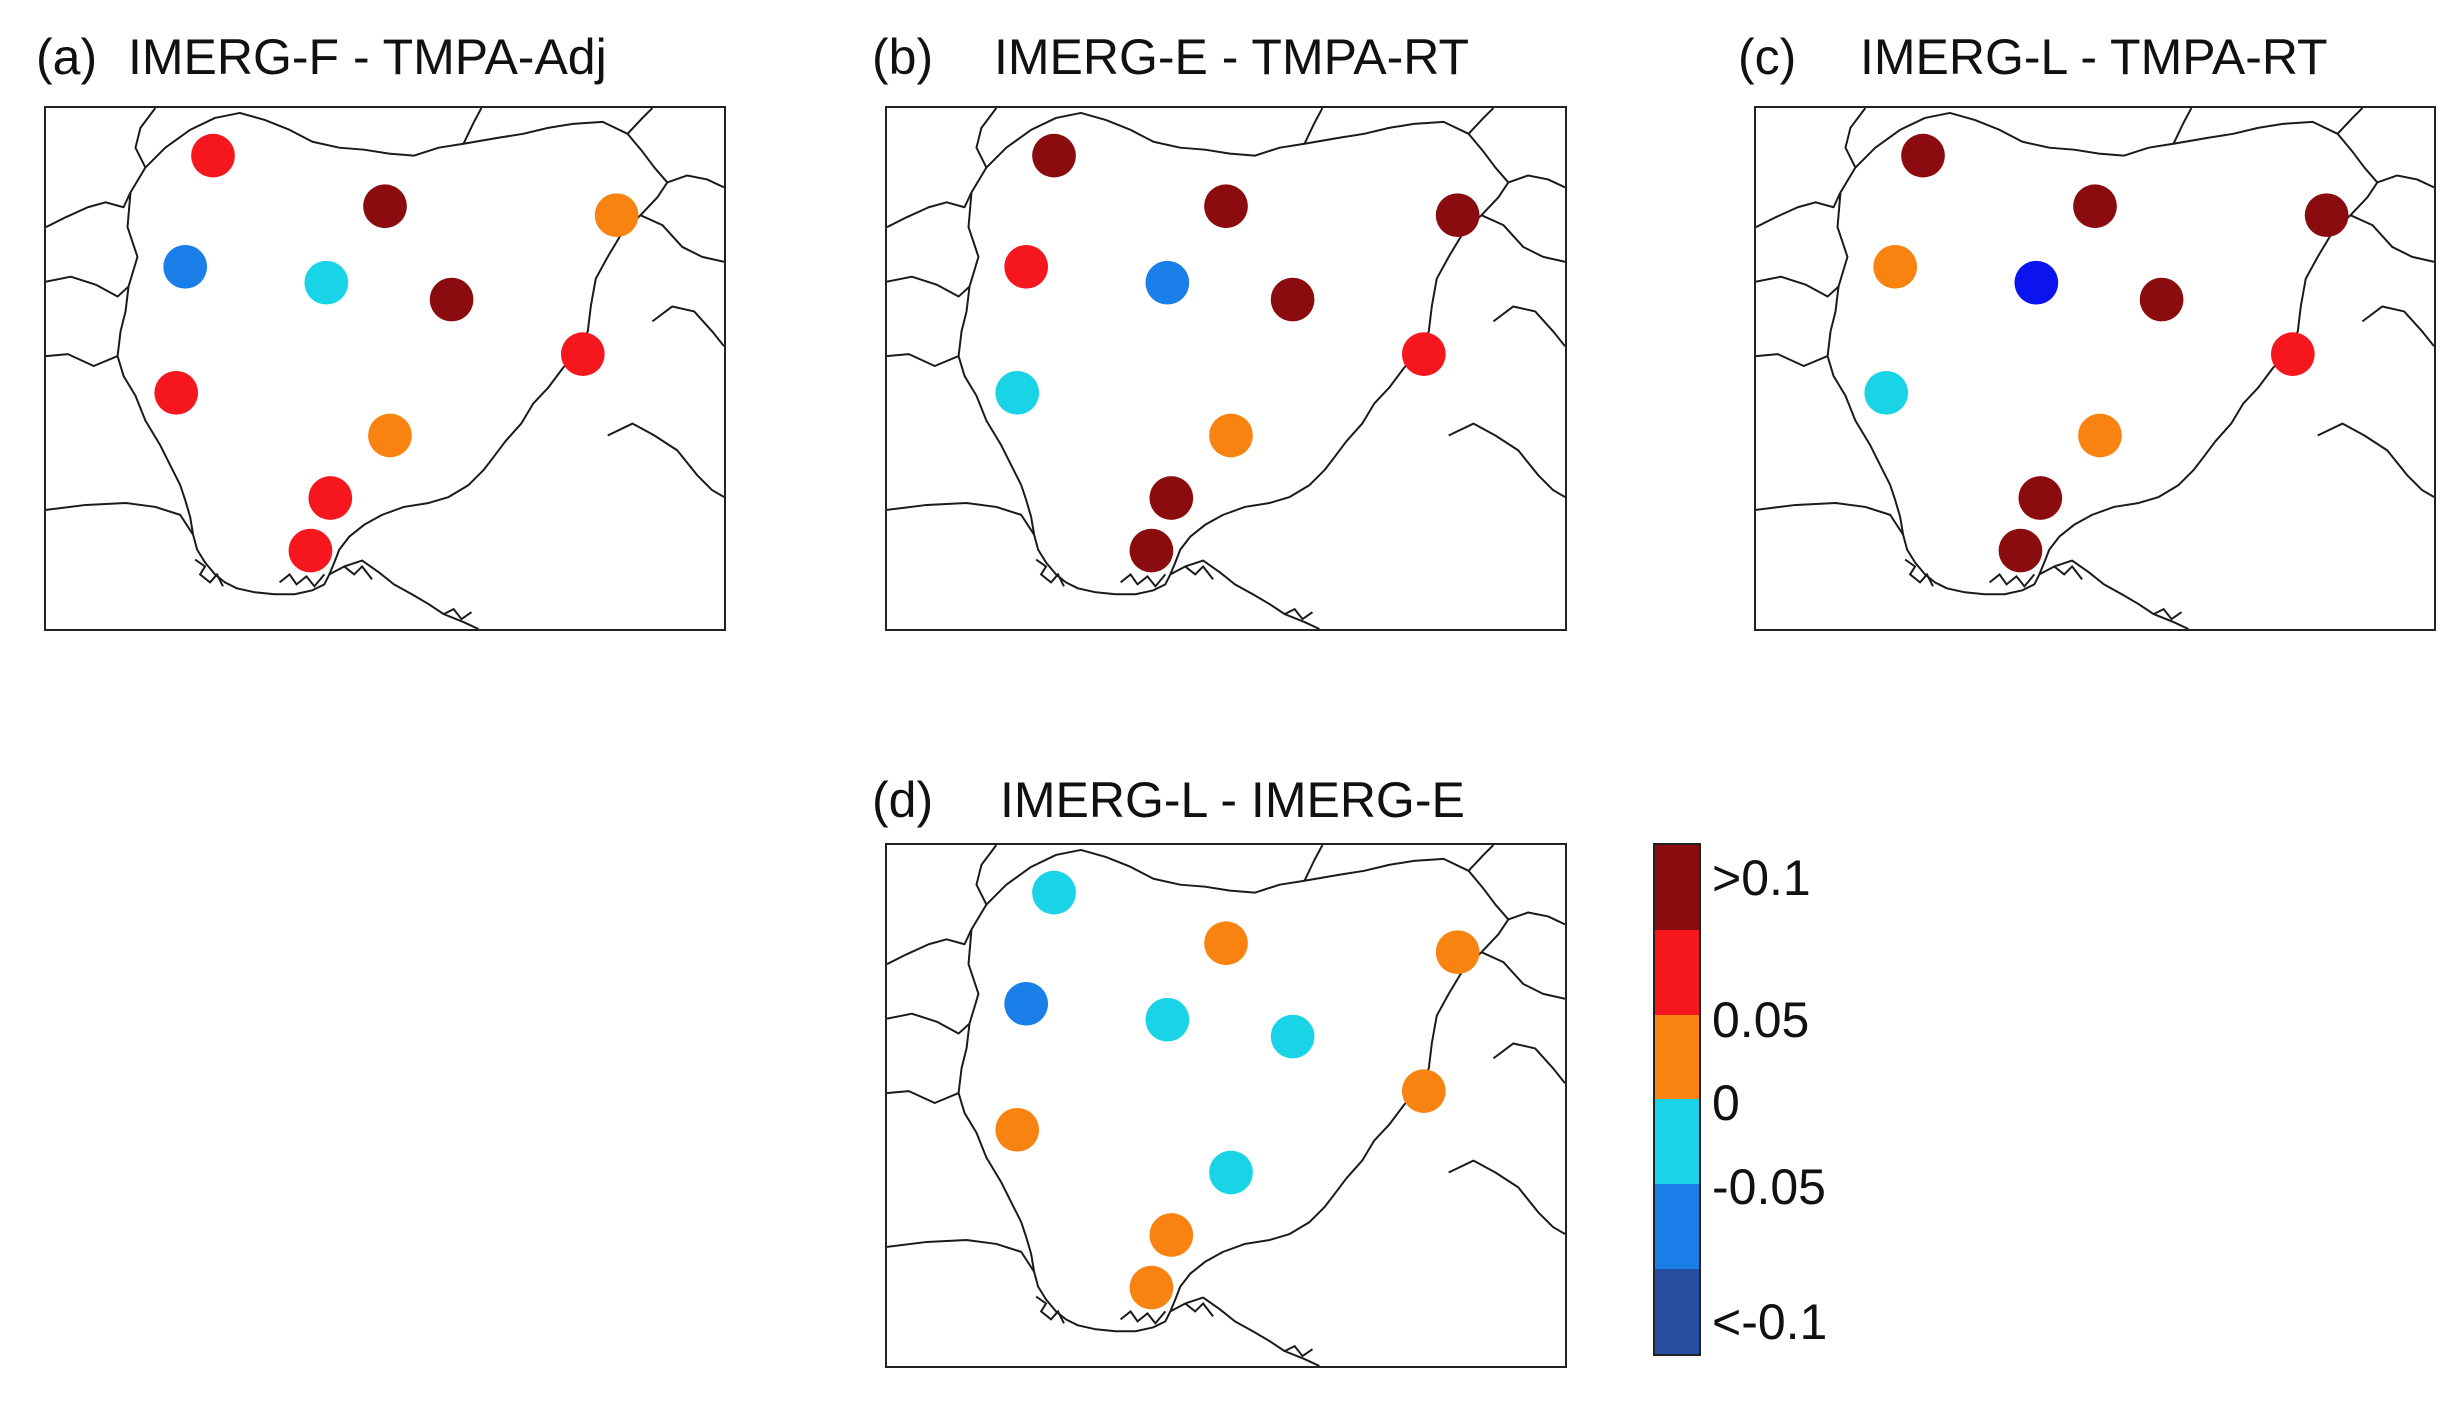  I want to click on panel-c-title: IMERG-L - TMPA-RT, so click(2094, 57).